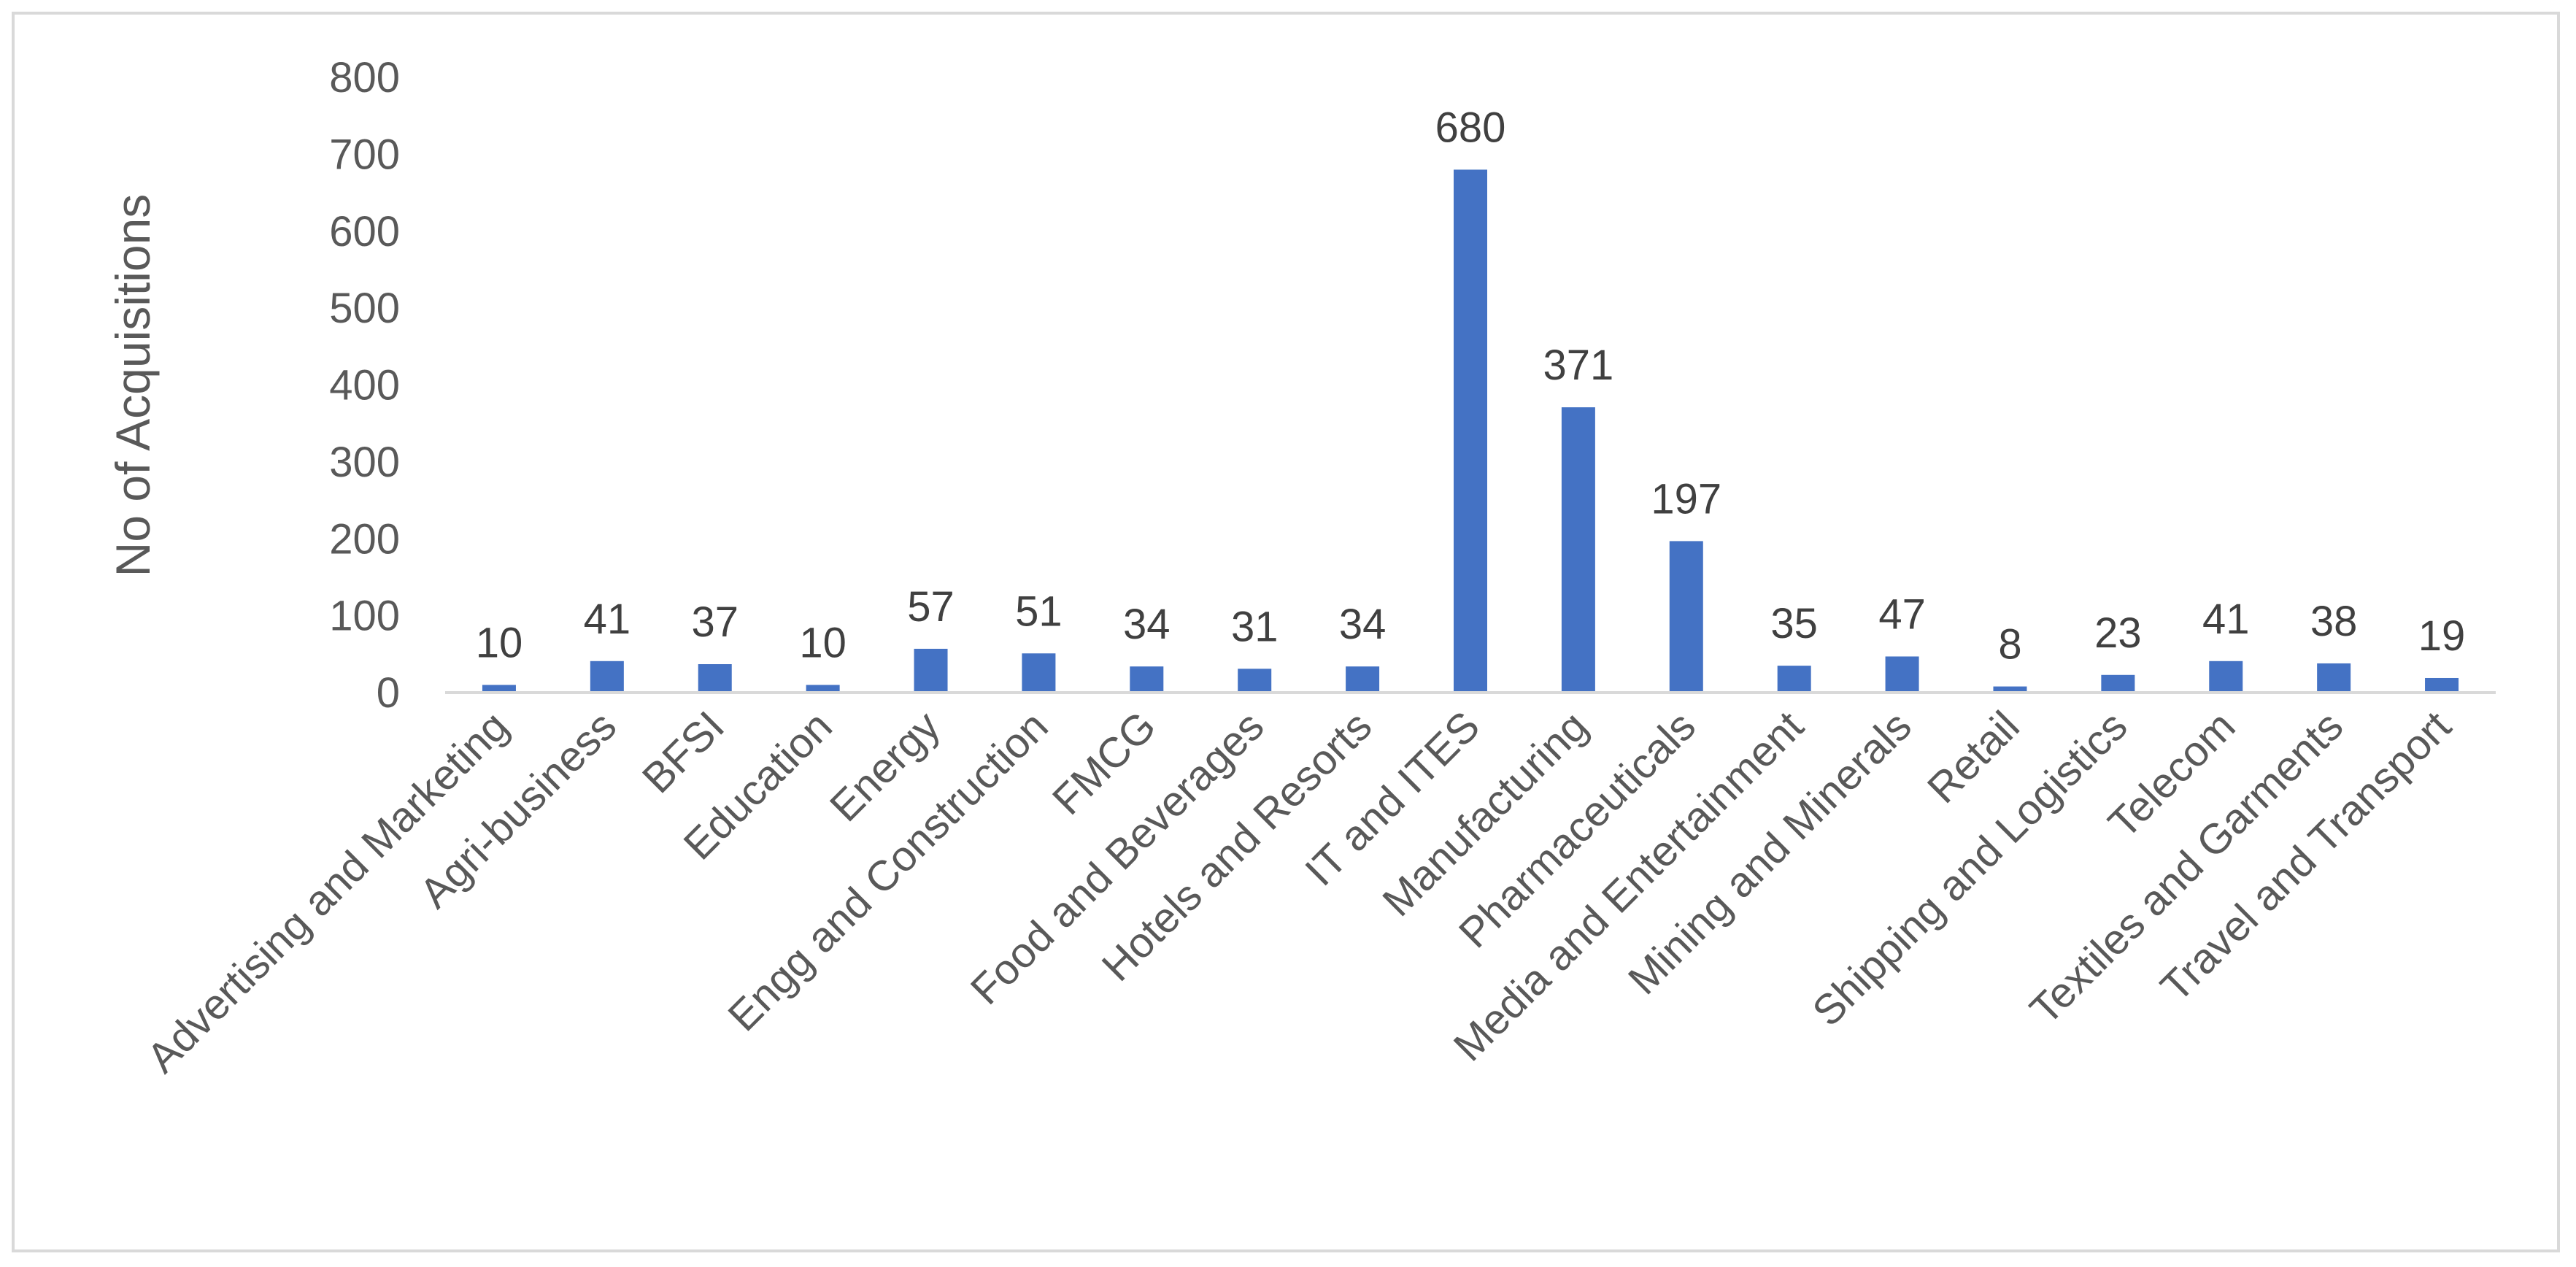 The width and height of the screenshot is (2576, 1267). I want to click on y-tick-label: 400, so click(364, 385).